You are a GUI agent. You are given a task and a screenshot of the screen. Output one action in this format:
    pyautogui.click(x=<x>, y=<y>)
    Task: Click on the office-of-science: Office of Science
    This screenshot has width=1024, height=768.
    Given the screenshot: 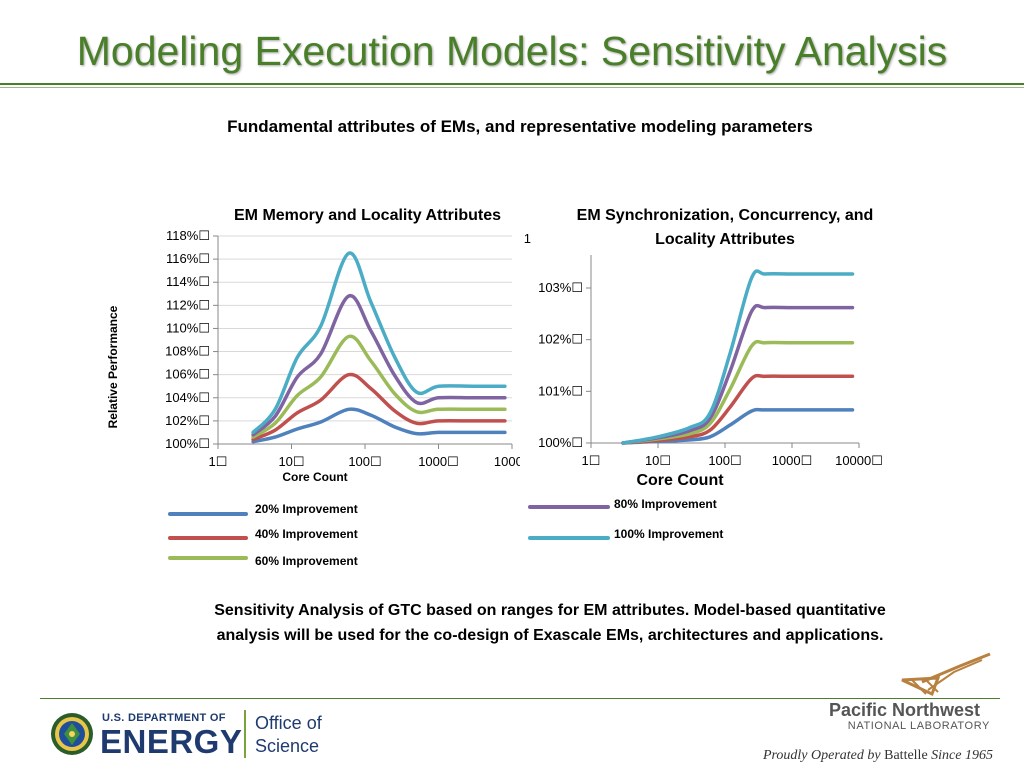 What is the action you would take?
    pyautogui.click(x=288, y=735)
    